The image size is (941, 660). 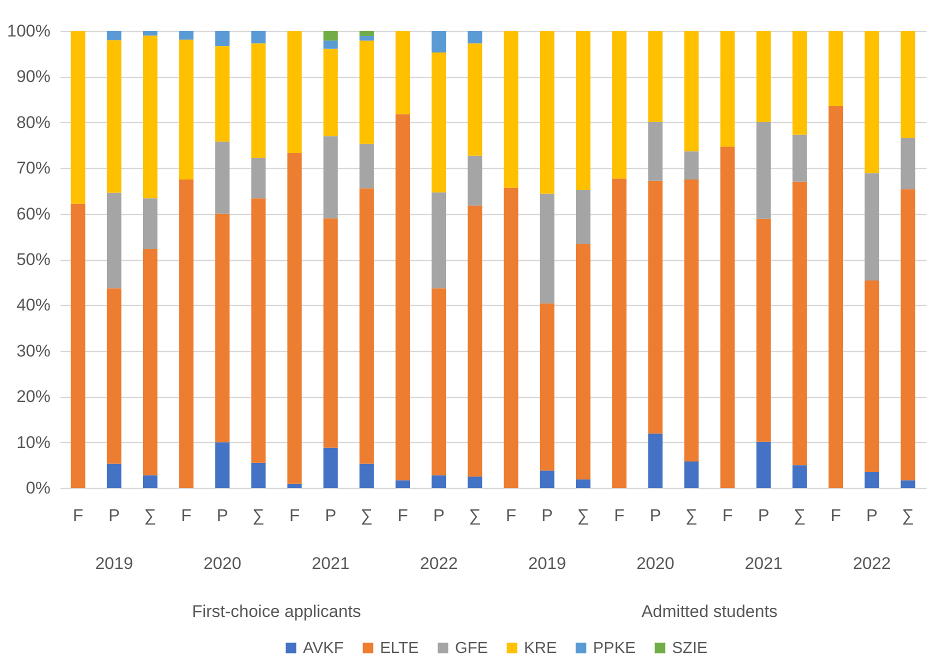 What do you see at coordinates (28, 31) in the screenshot?
I see `y-tick-label: 100%` at bounding box center [28, 31].